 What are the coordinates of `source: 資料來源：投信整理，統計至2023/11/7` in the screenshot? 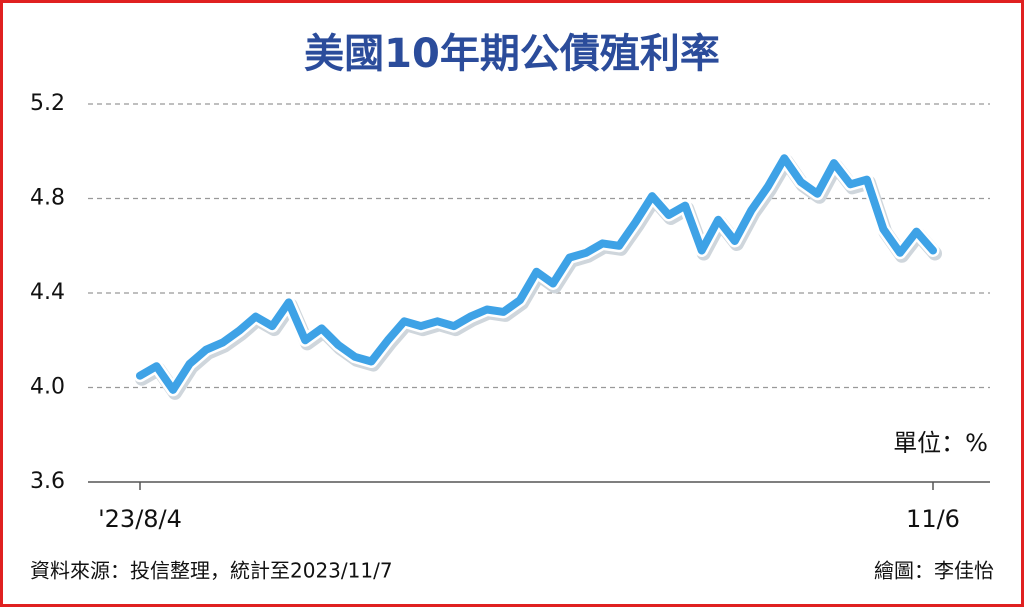 It's located at (211, 571).